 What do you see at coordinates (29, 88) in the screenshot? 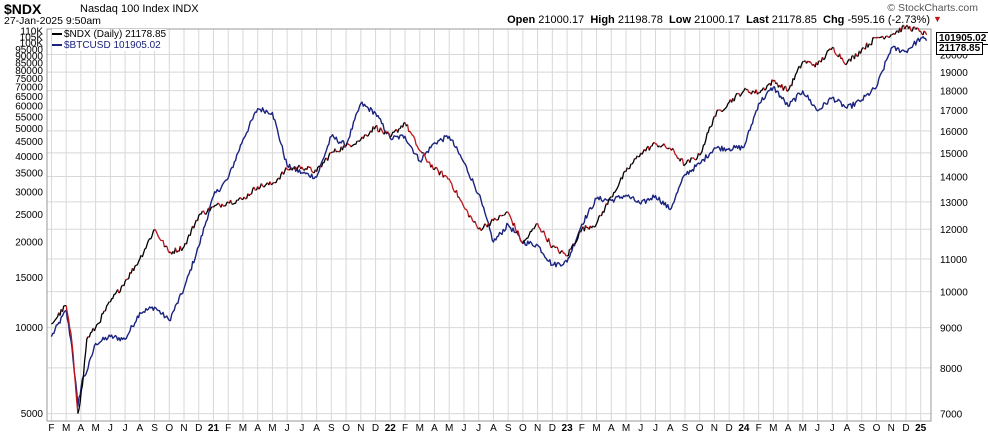
I see `left-tick-label: 70000` at bounding box center [29, 88].